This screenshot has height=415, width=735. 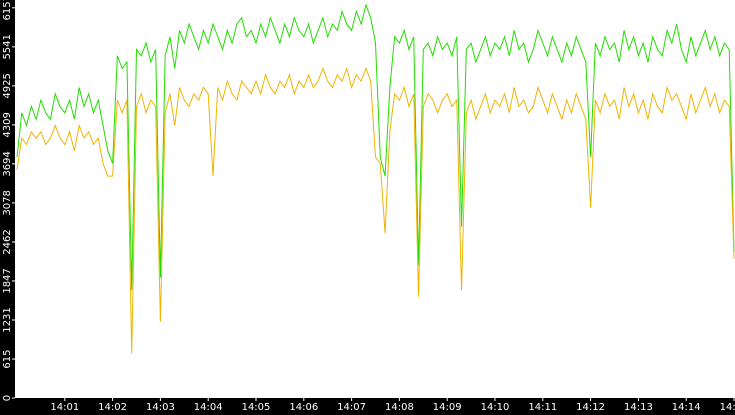 What do you see at coordinates (542, 407) in the screenshot?
I see `x-tick-label: 14:11` at bounding box center [542, 407].